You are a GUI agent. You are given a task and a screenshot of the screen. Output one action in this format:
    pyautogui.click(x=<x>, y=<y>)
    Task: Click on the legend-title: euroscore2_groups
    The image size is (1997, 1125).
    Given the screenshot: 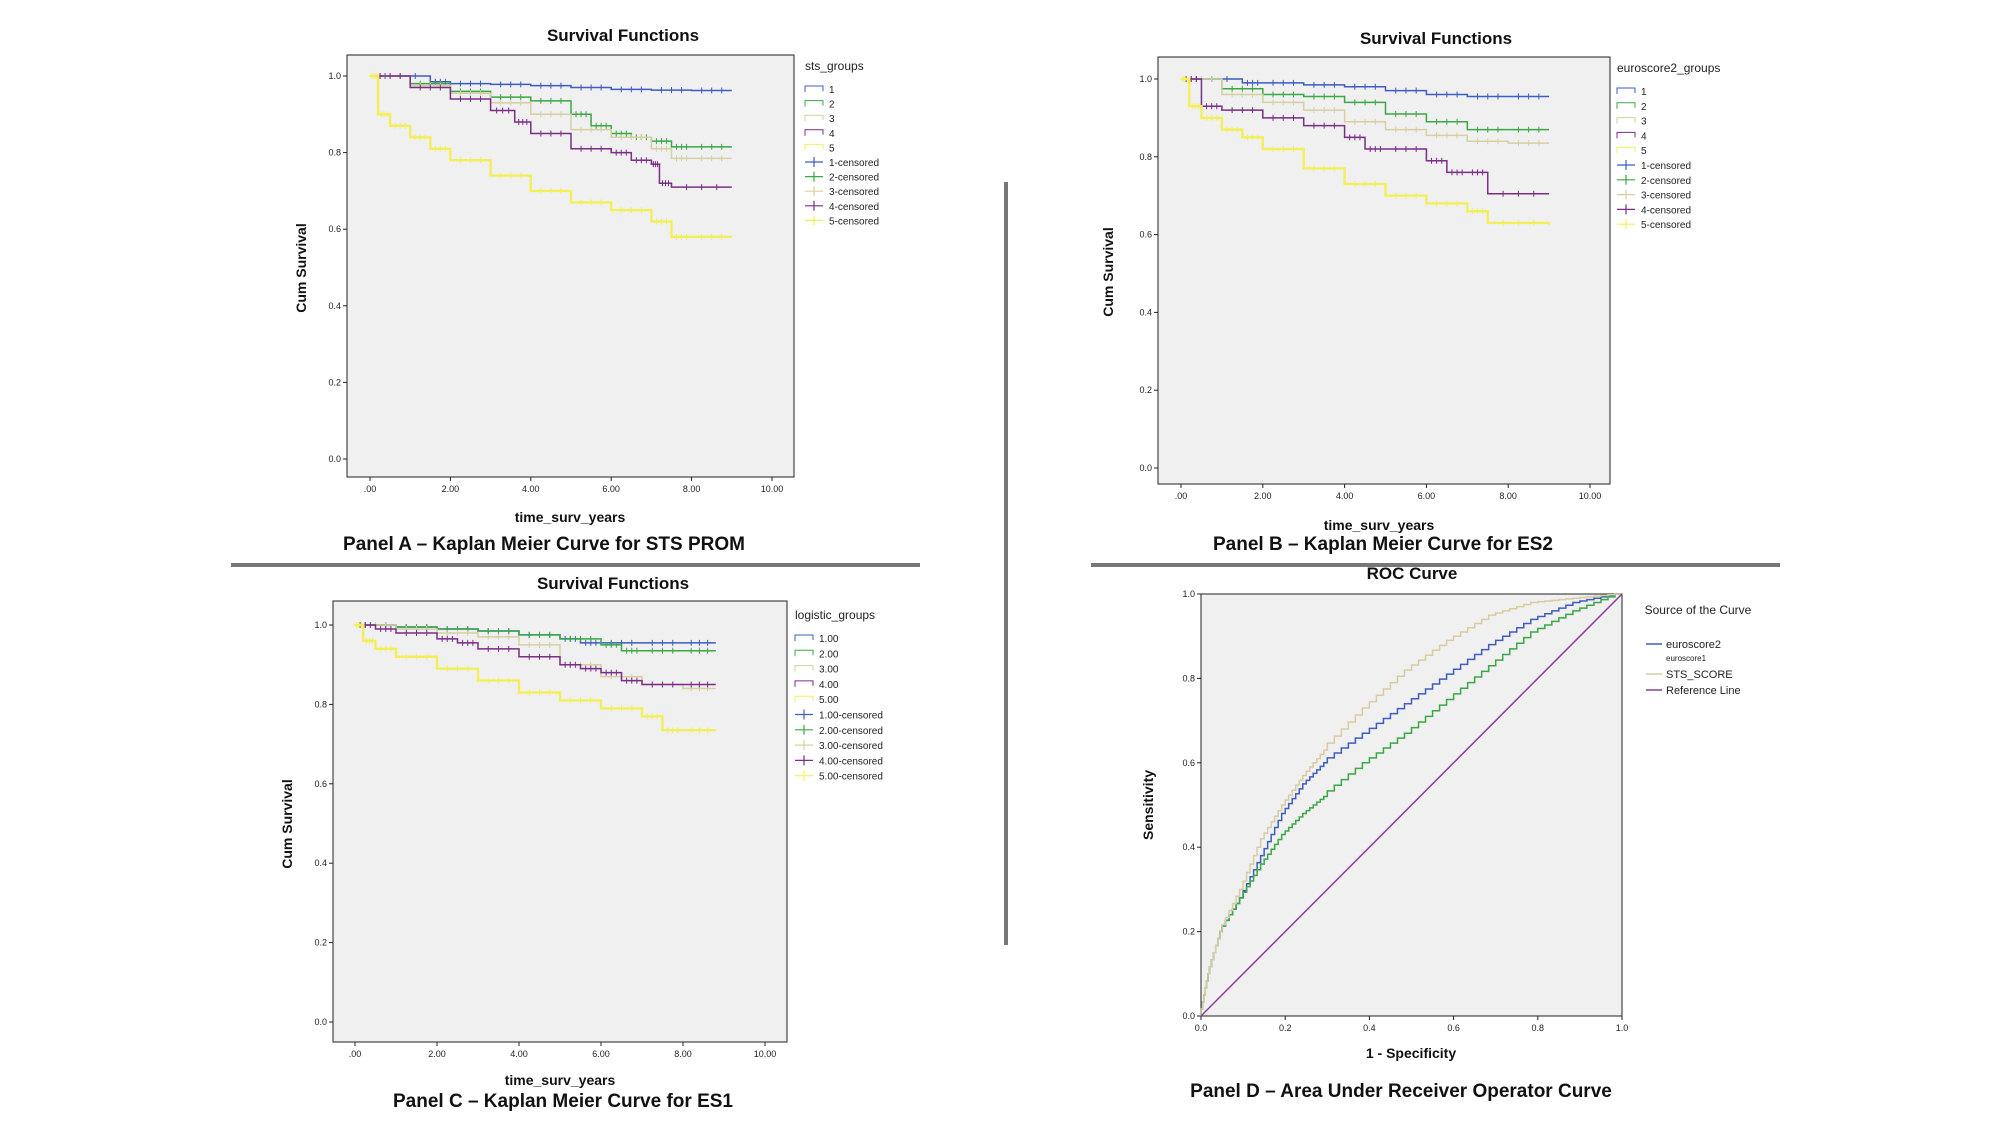 What is the action you would take?
    pyautogui.click(x=1668, y=68)
    